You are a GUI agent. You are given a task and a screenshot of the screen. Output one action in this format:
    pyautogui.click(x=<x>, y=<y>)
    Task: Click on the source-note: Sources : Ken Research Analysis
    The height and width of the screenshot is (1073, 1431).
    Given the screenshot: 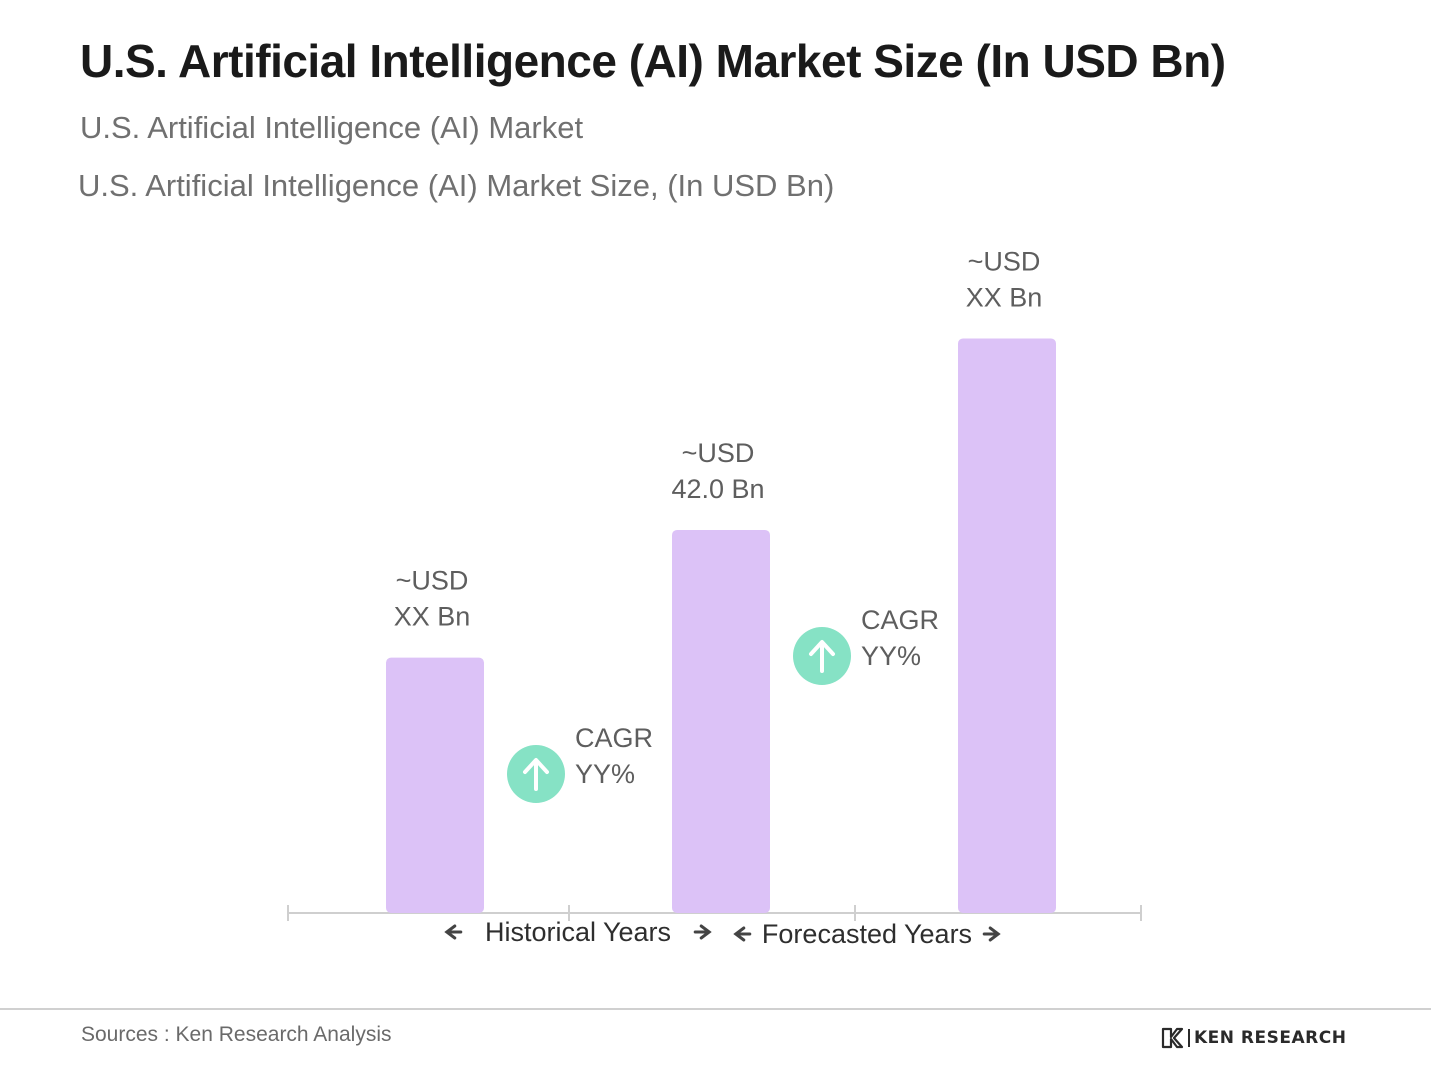 What is the action you would take?
    pyautogui.click(x=236, y=1034)
    